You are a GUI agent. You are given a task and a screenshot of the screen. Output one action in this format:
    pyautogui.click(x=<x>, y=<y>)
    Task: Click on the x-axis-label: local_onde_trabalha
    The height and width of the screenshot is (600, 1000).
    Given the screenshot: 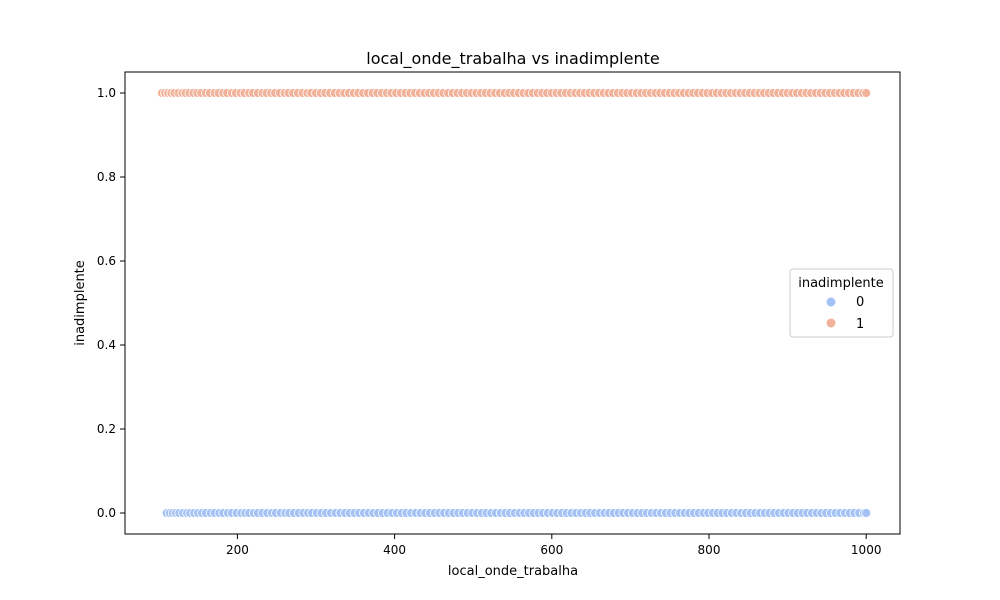 What is the action you would take?
    pyautogui.click(x=513, y=571)
    